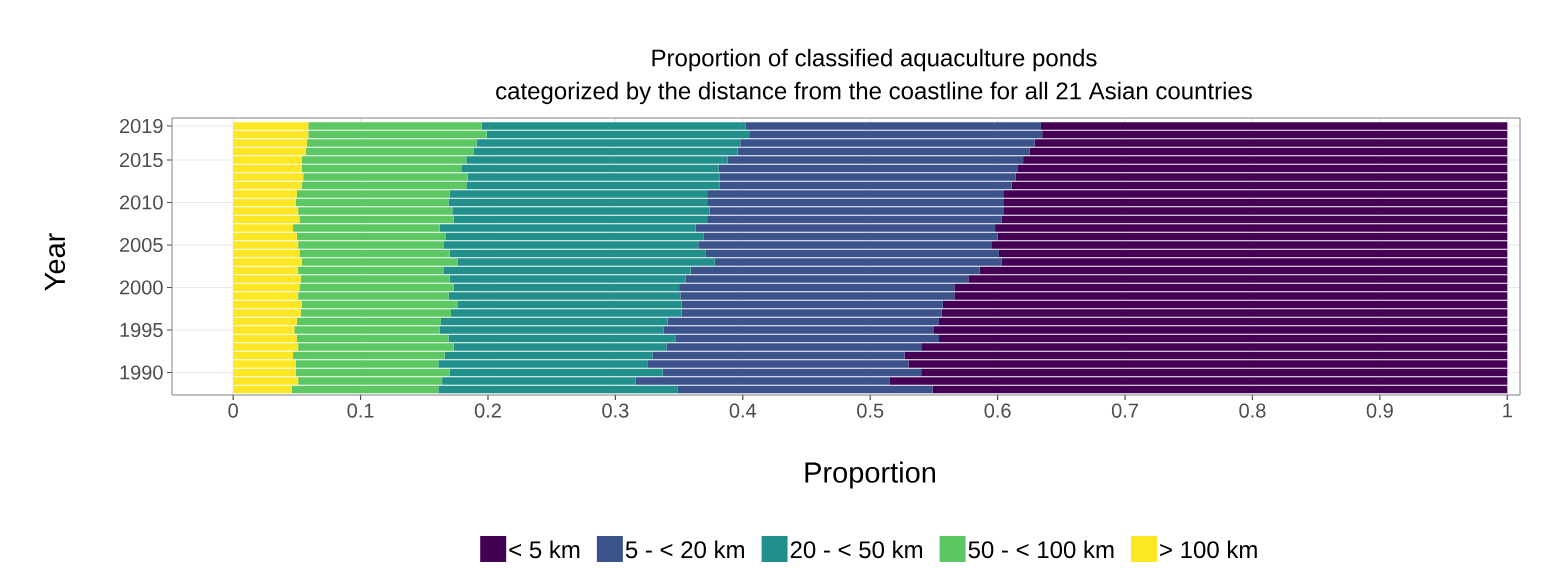 Image resolution: width=1548 pixels, height=568 pixels. I want to click on y-tick-label: 2015, so click(141, 160).